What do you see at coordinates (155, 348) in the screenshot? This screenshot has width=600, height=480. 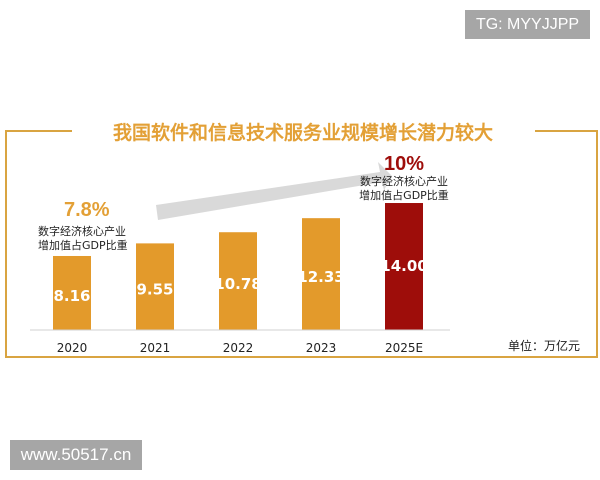 I see `x-tick-label: 2021` at bounding box center [155, 348].